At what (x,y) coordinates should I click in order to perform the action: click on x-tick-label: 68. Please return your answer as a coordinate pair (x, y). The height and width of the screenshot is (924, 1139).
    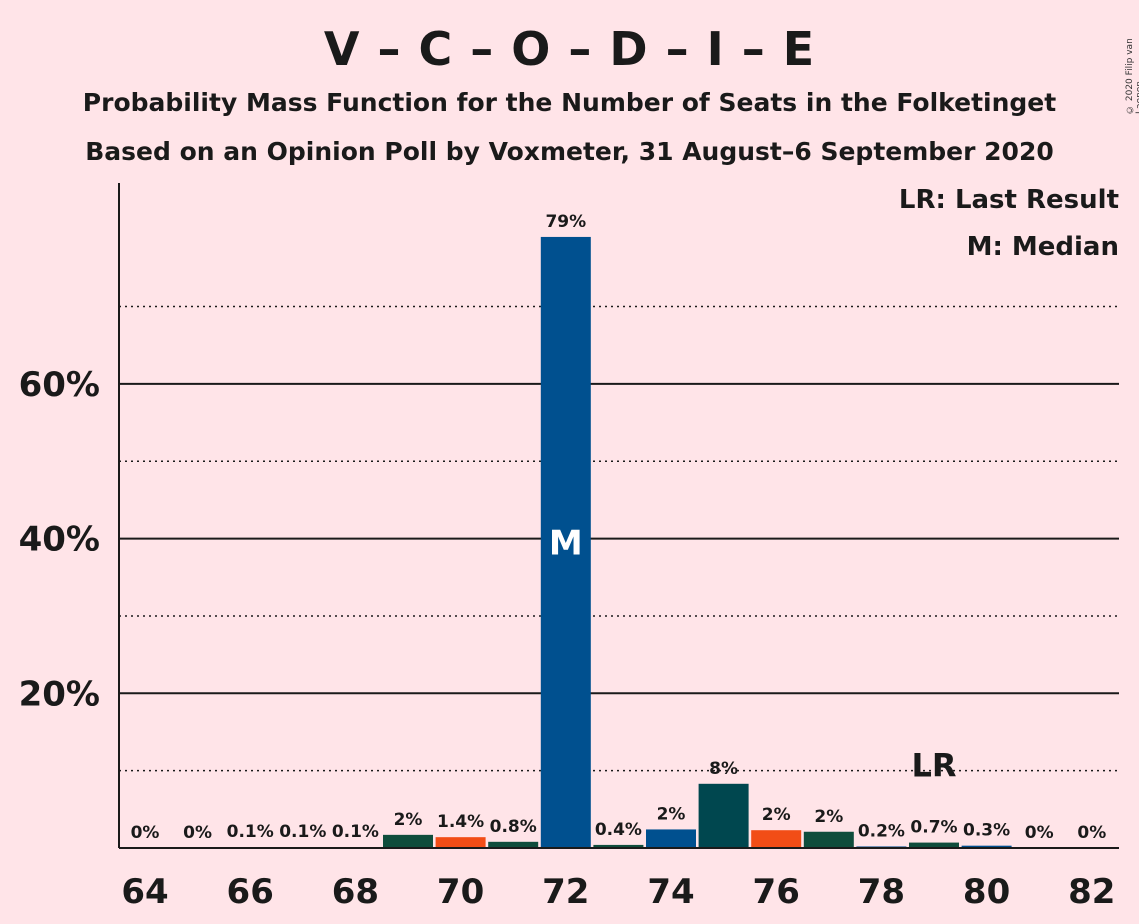
    Looking at the image, I should click on (355, 892).